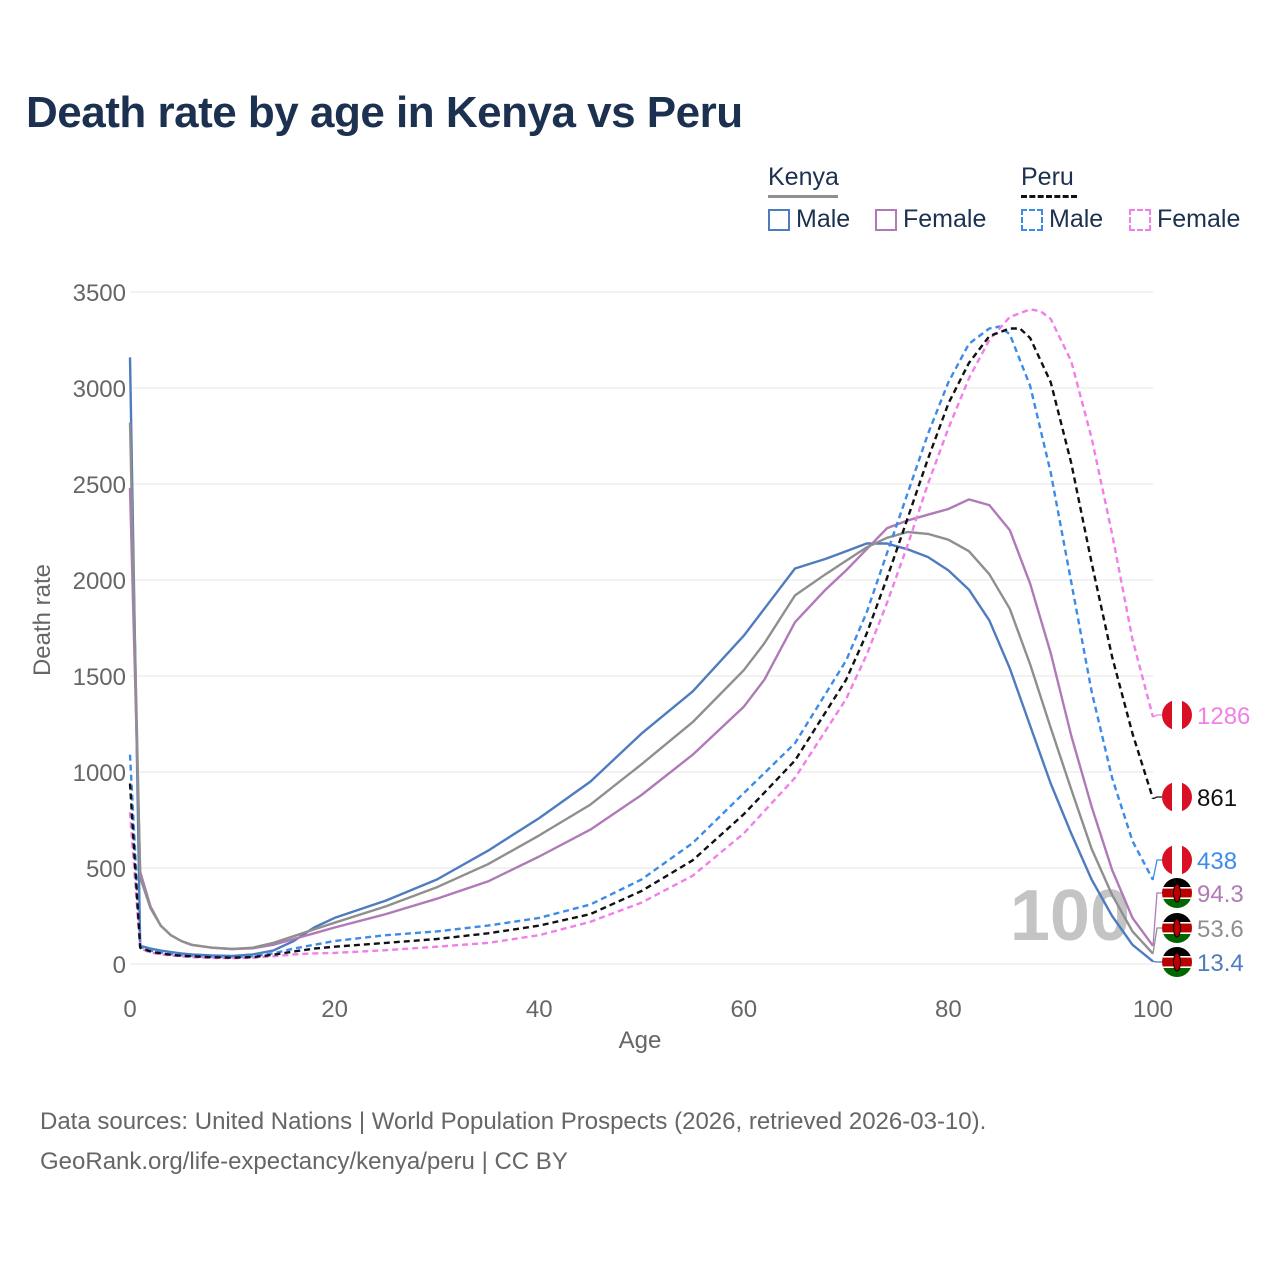  What do you see at coordinates (1157, 961) in the screenshot?
I see `end-connector-kenya-male` at bounding box center [1157, 961].